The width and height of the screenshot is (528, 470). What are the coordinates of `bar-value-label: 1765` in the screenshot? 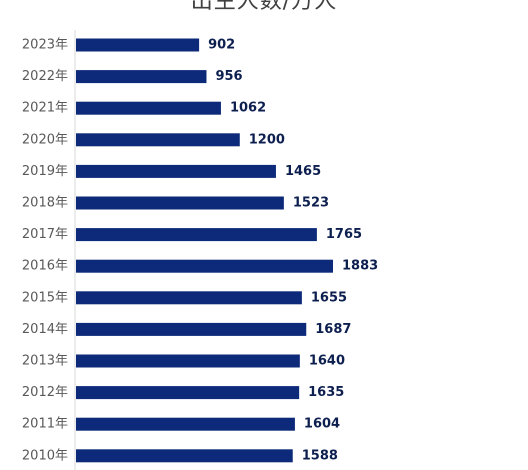 It's located at (344, 234).